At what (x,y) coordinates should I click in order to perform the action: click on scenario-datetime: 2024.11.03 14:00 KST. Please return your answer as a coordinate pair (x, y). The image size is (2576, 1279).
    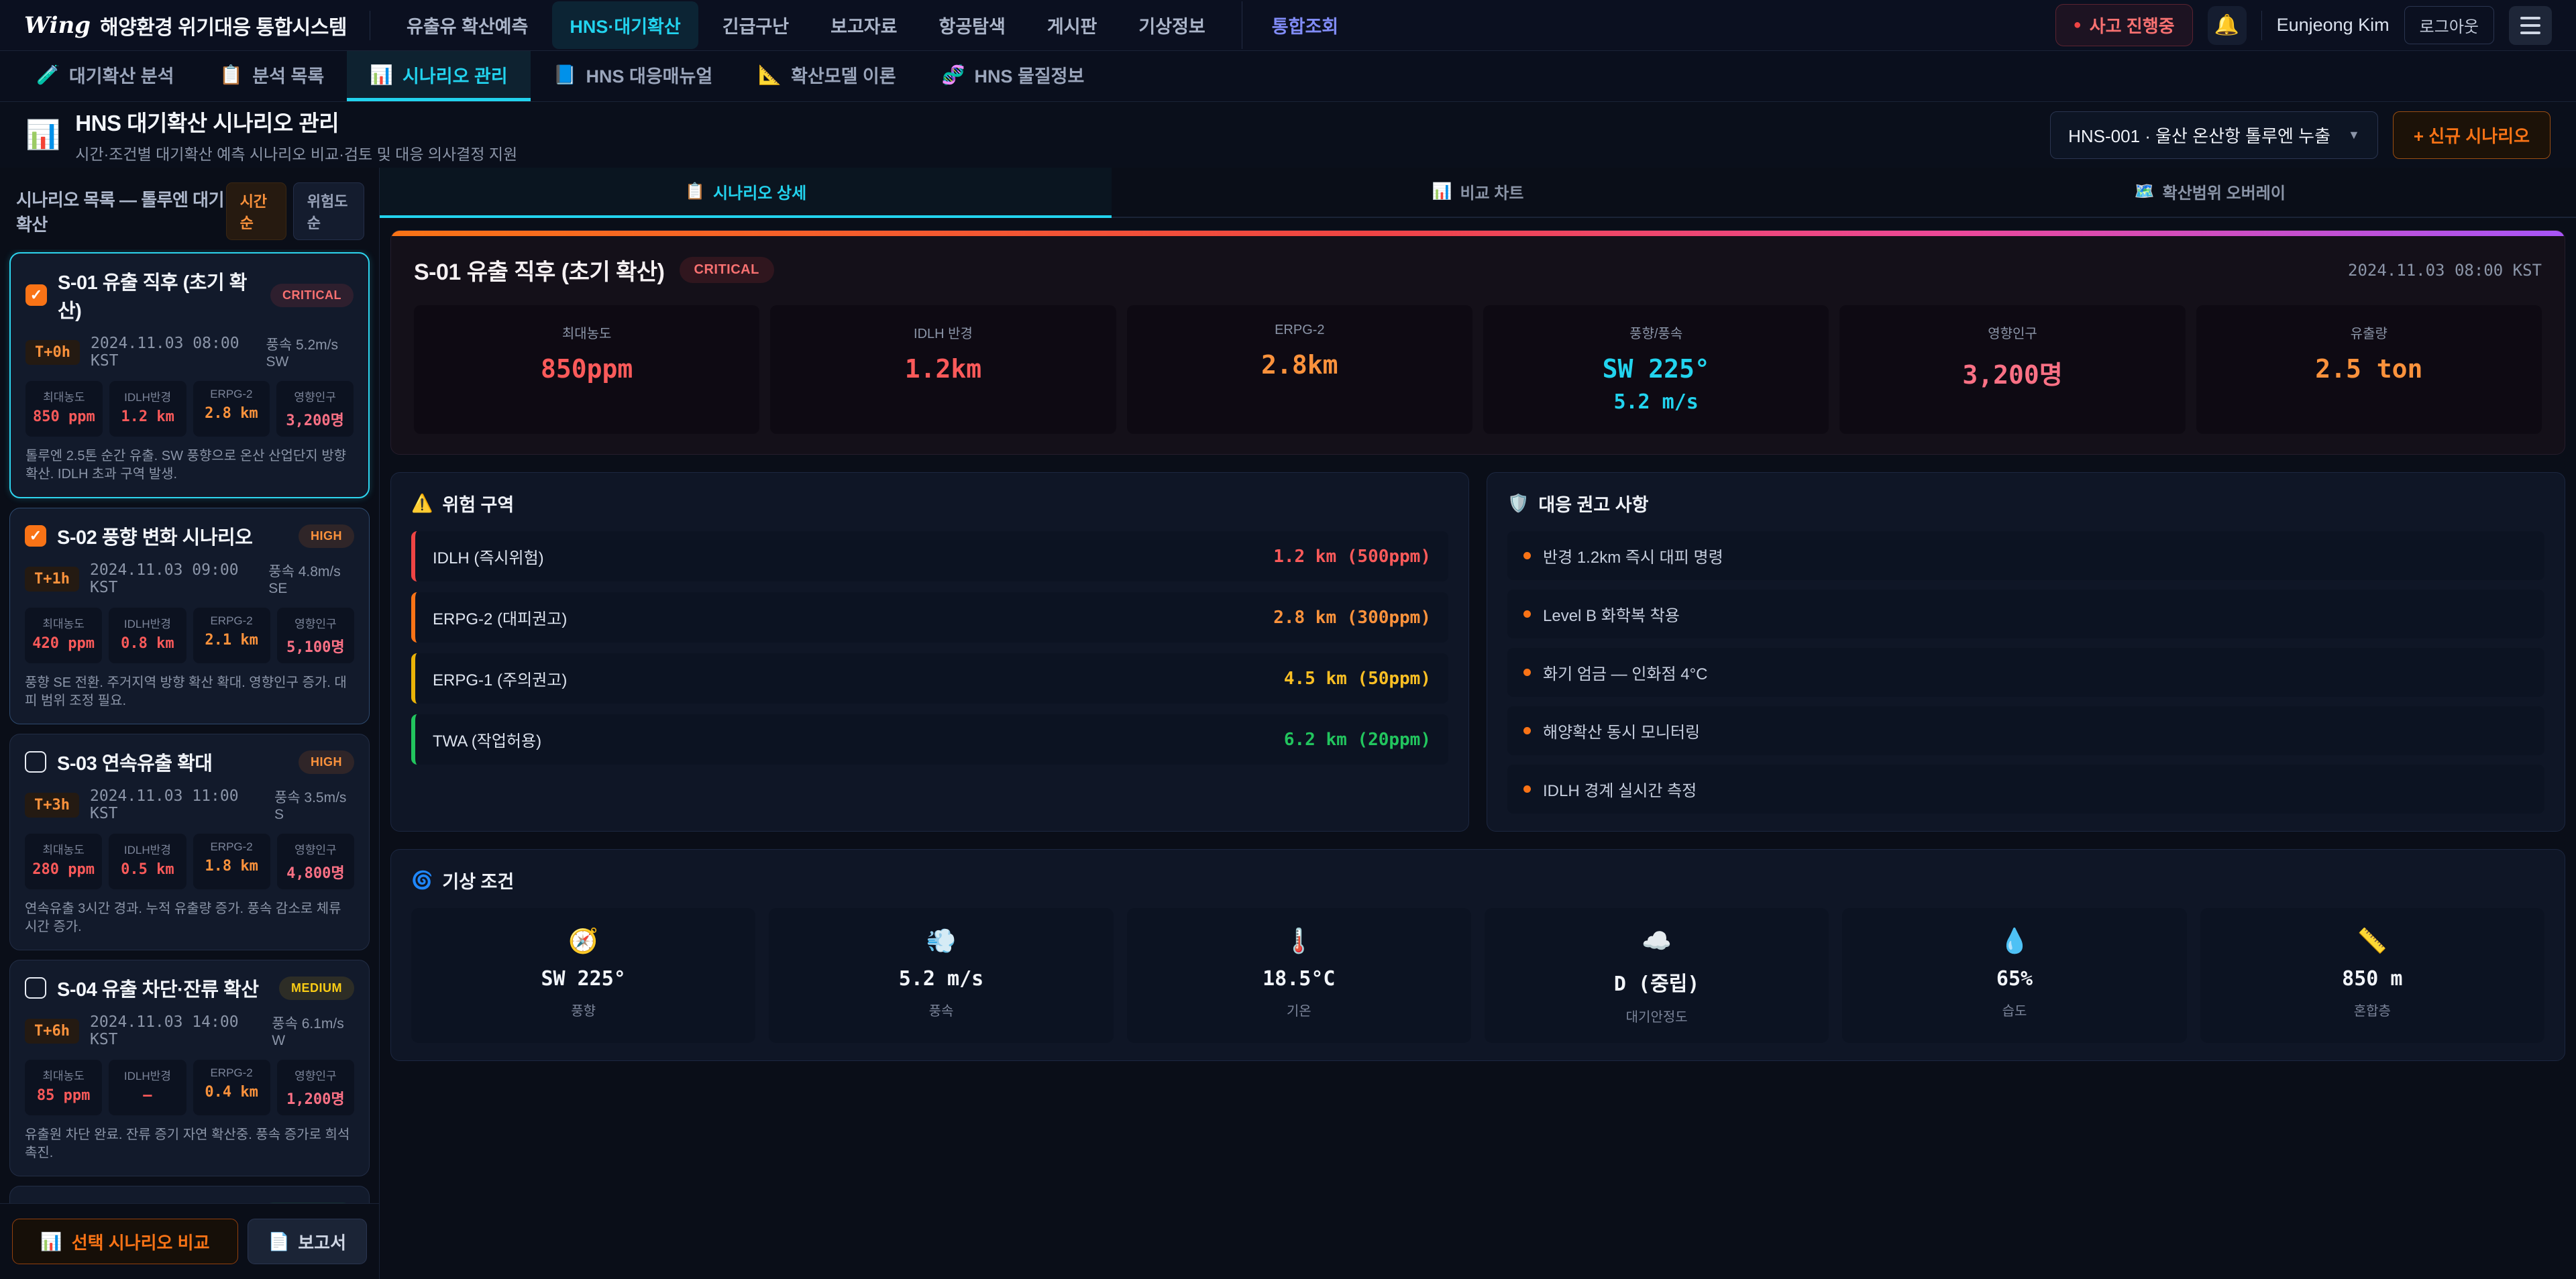
    Looking at the image, I should click on (164, 1030).